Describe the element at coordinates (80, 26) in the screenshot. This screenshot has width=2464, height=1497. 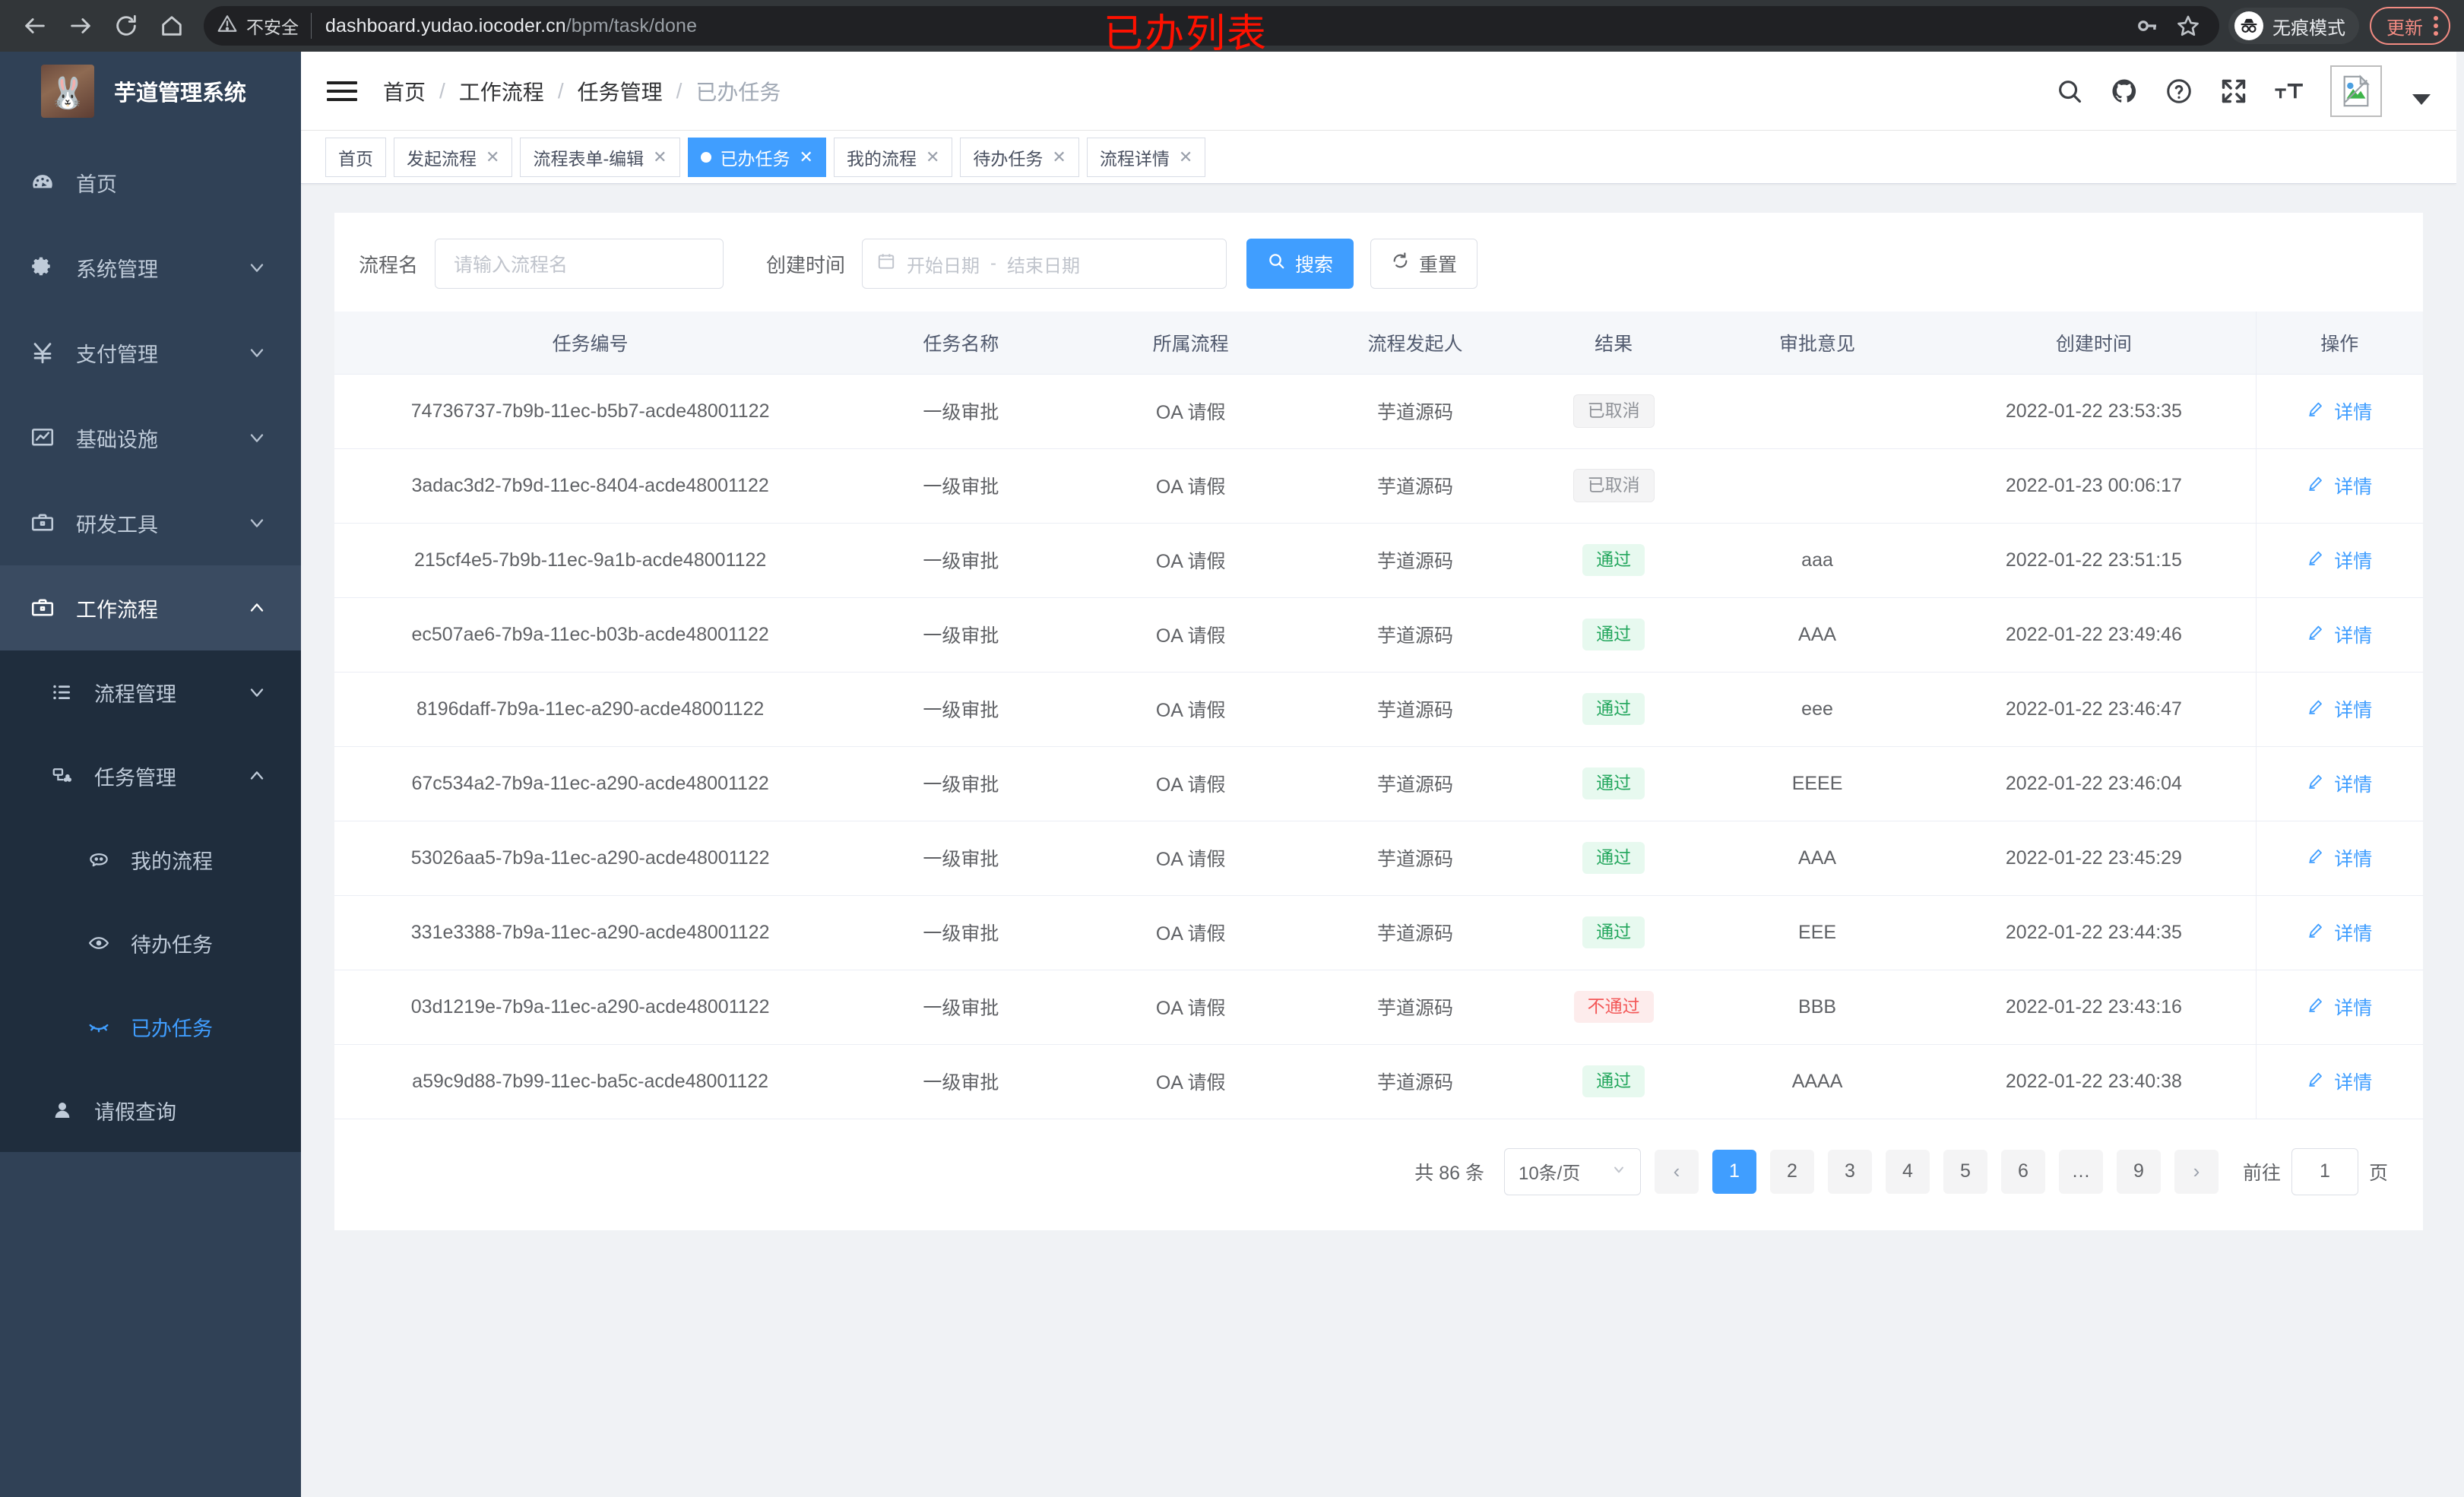
I see `forward-arrow-icon` at that location.